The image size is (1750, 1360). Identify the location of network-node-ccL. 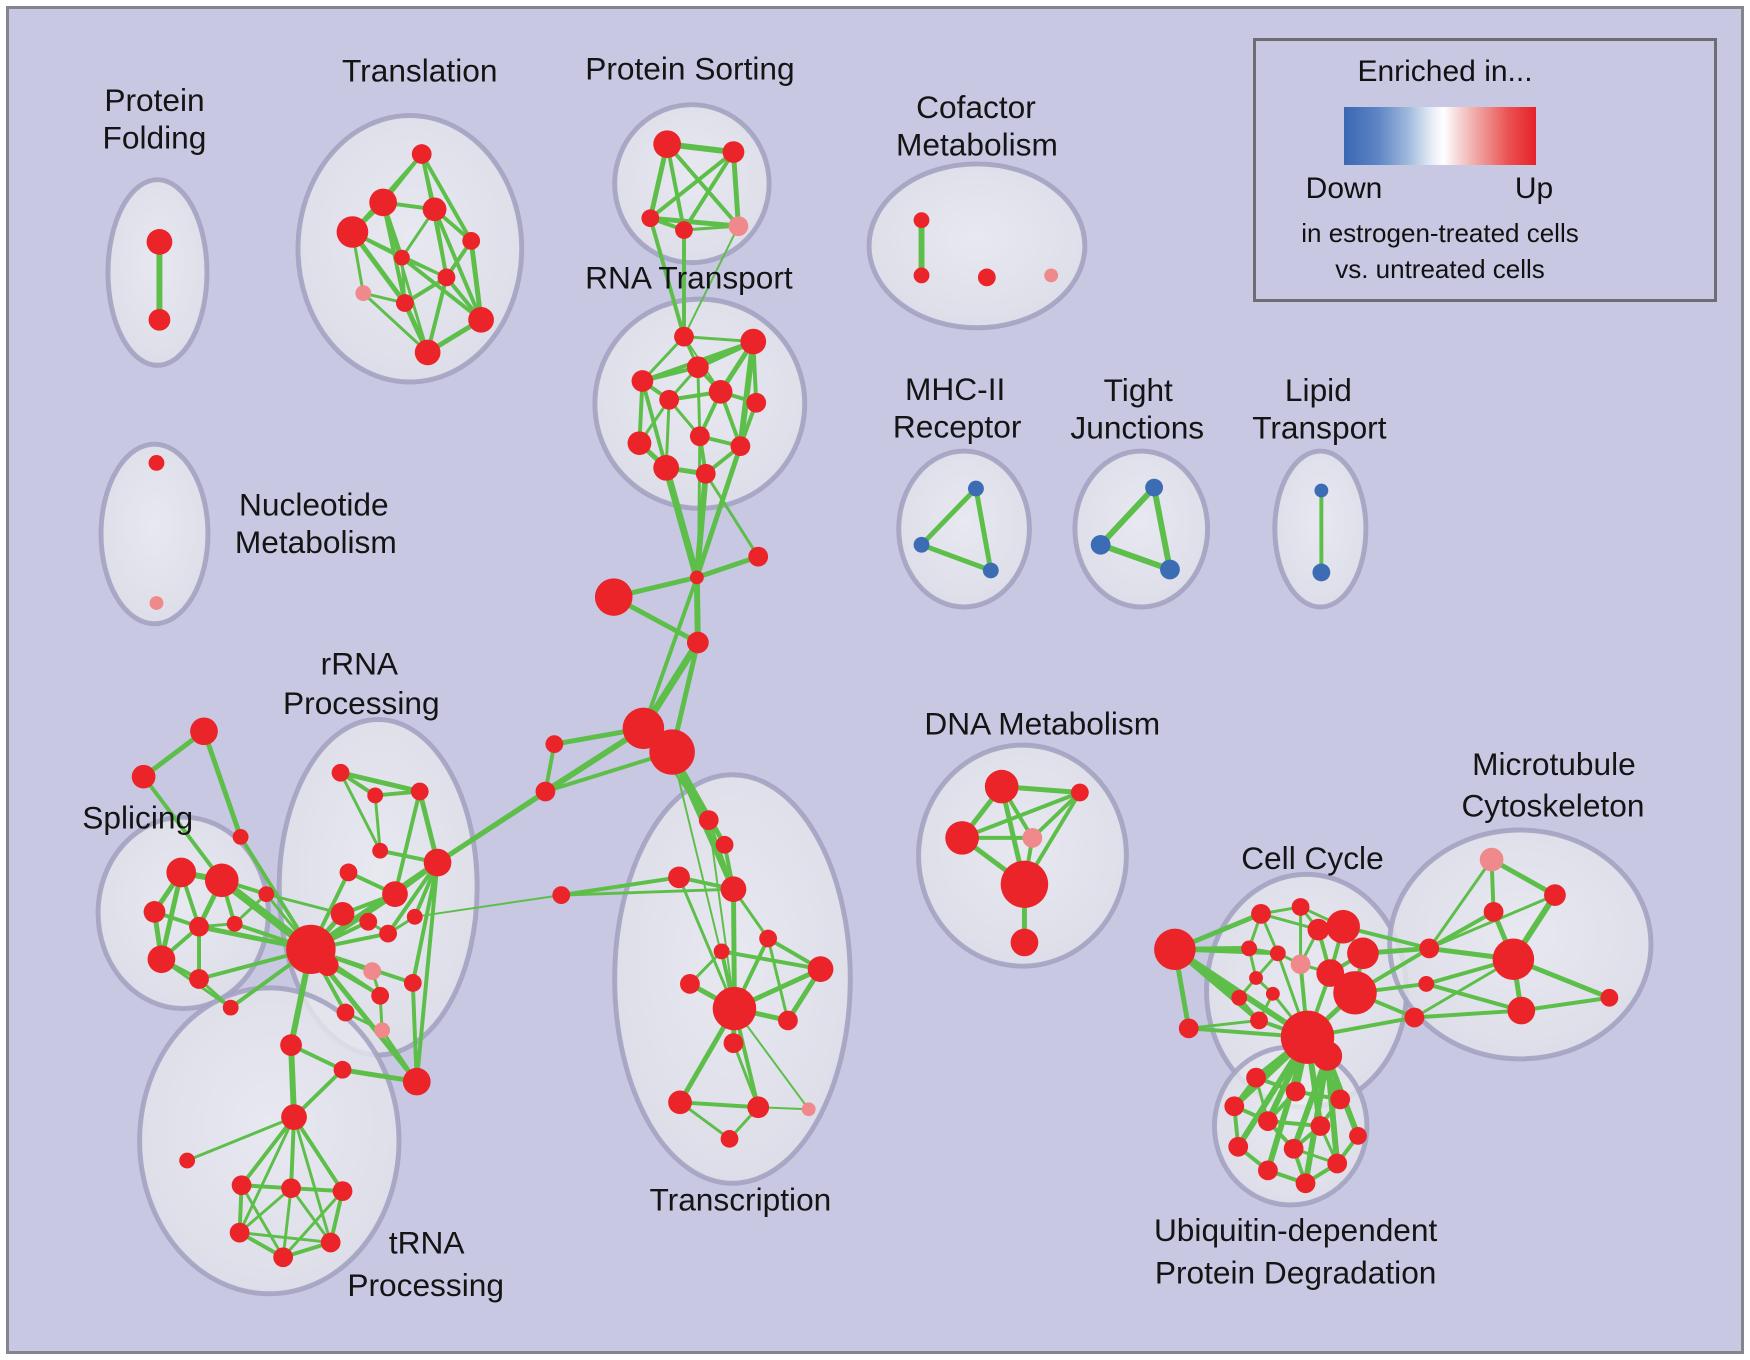
(1175, 949).